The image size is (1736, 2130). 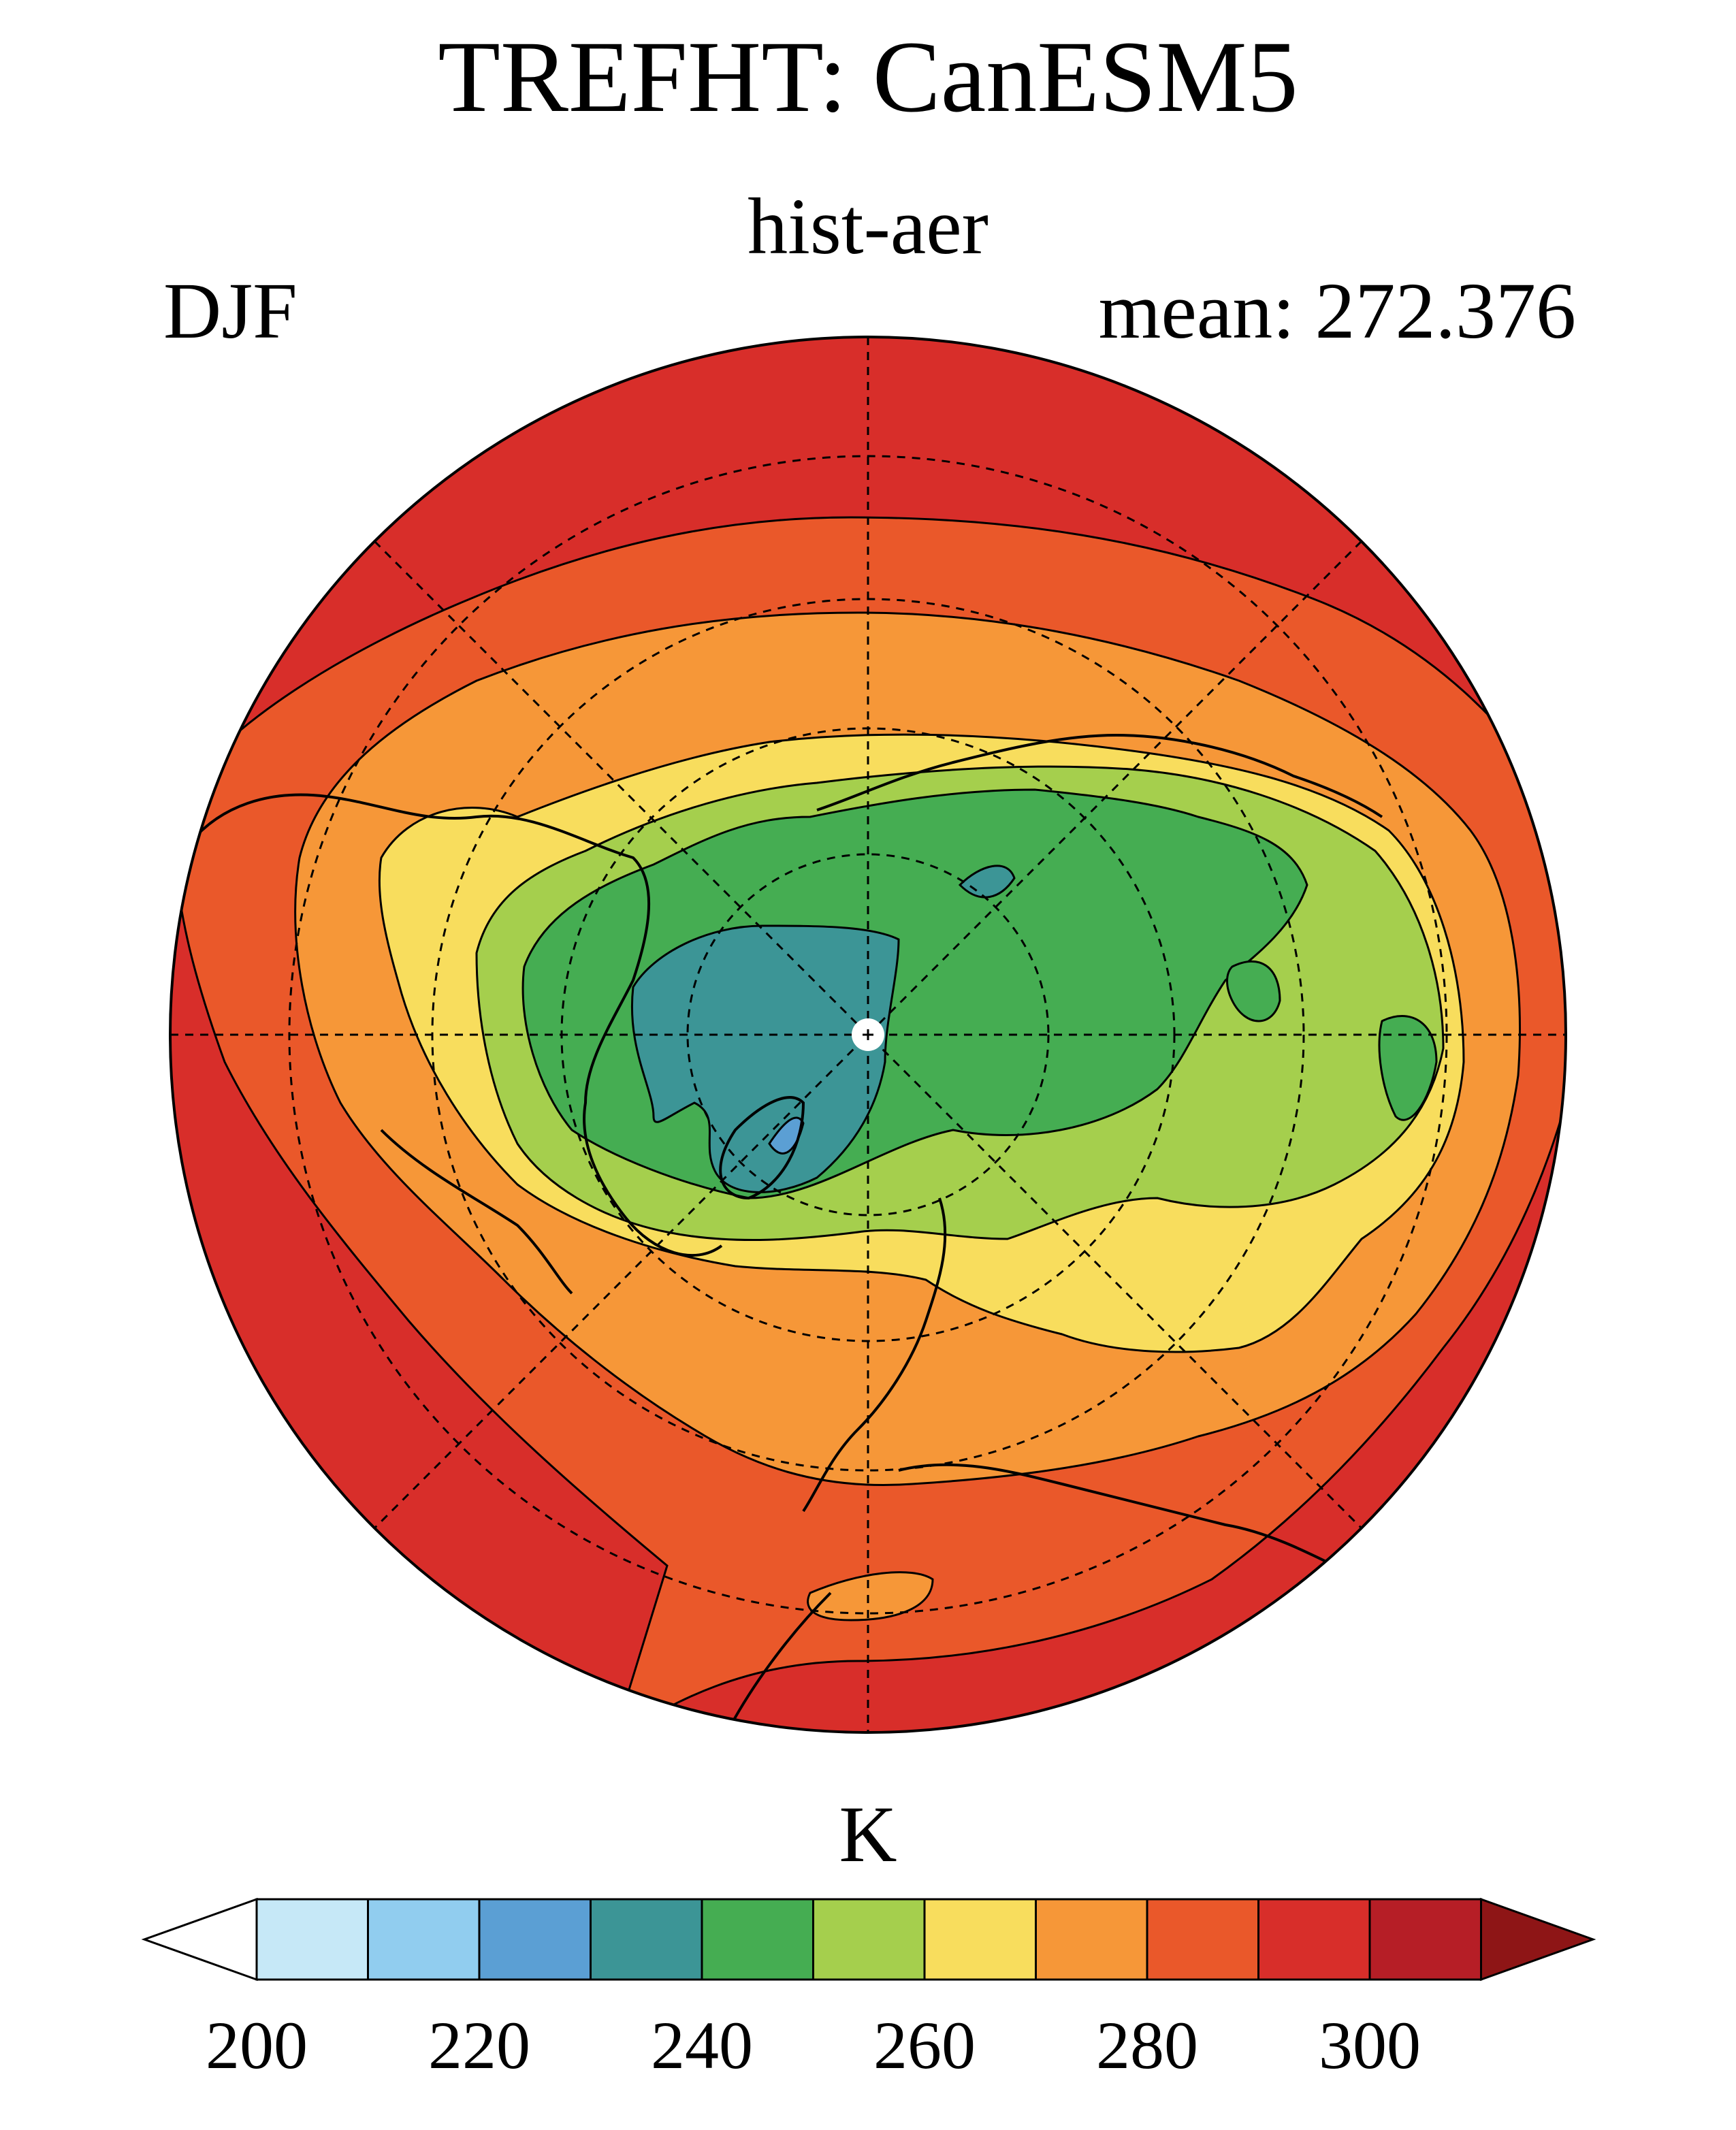 What do you see at coordinates (1370, 2045) in the screenshot?
I see `colorbar-tick-label: 300` at bounding box center [1370, 2045].